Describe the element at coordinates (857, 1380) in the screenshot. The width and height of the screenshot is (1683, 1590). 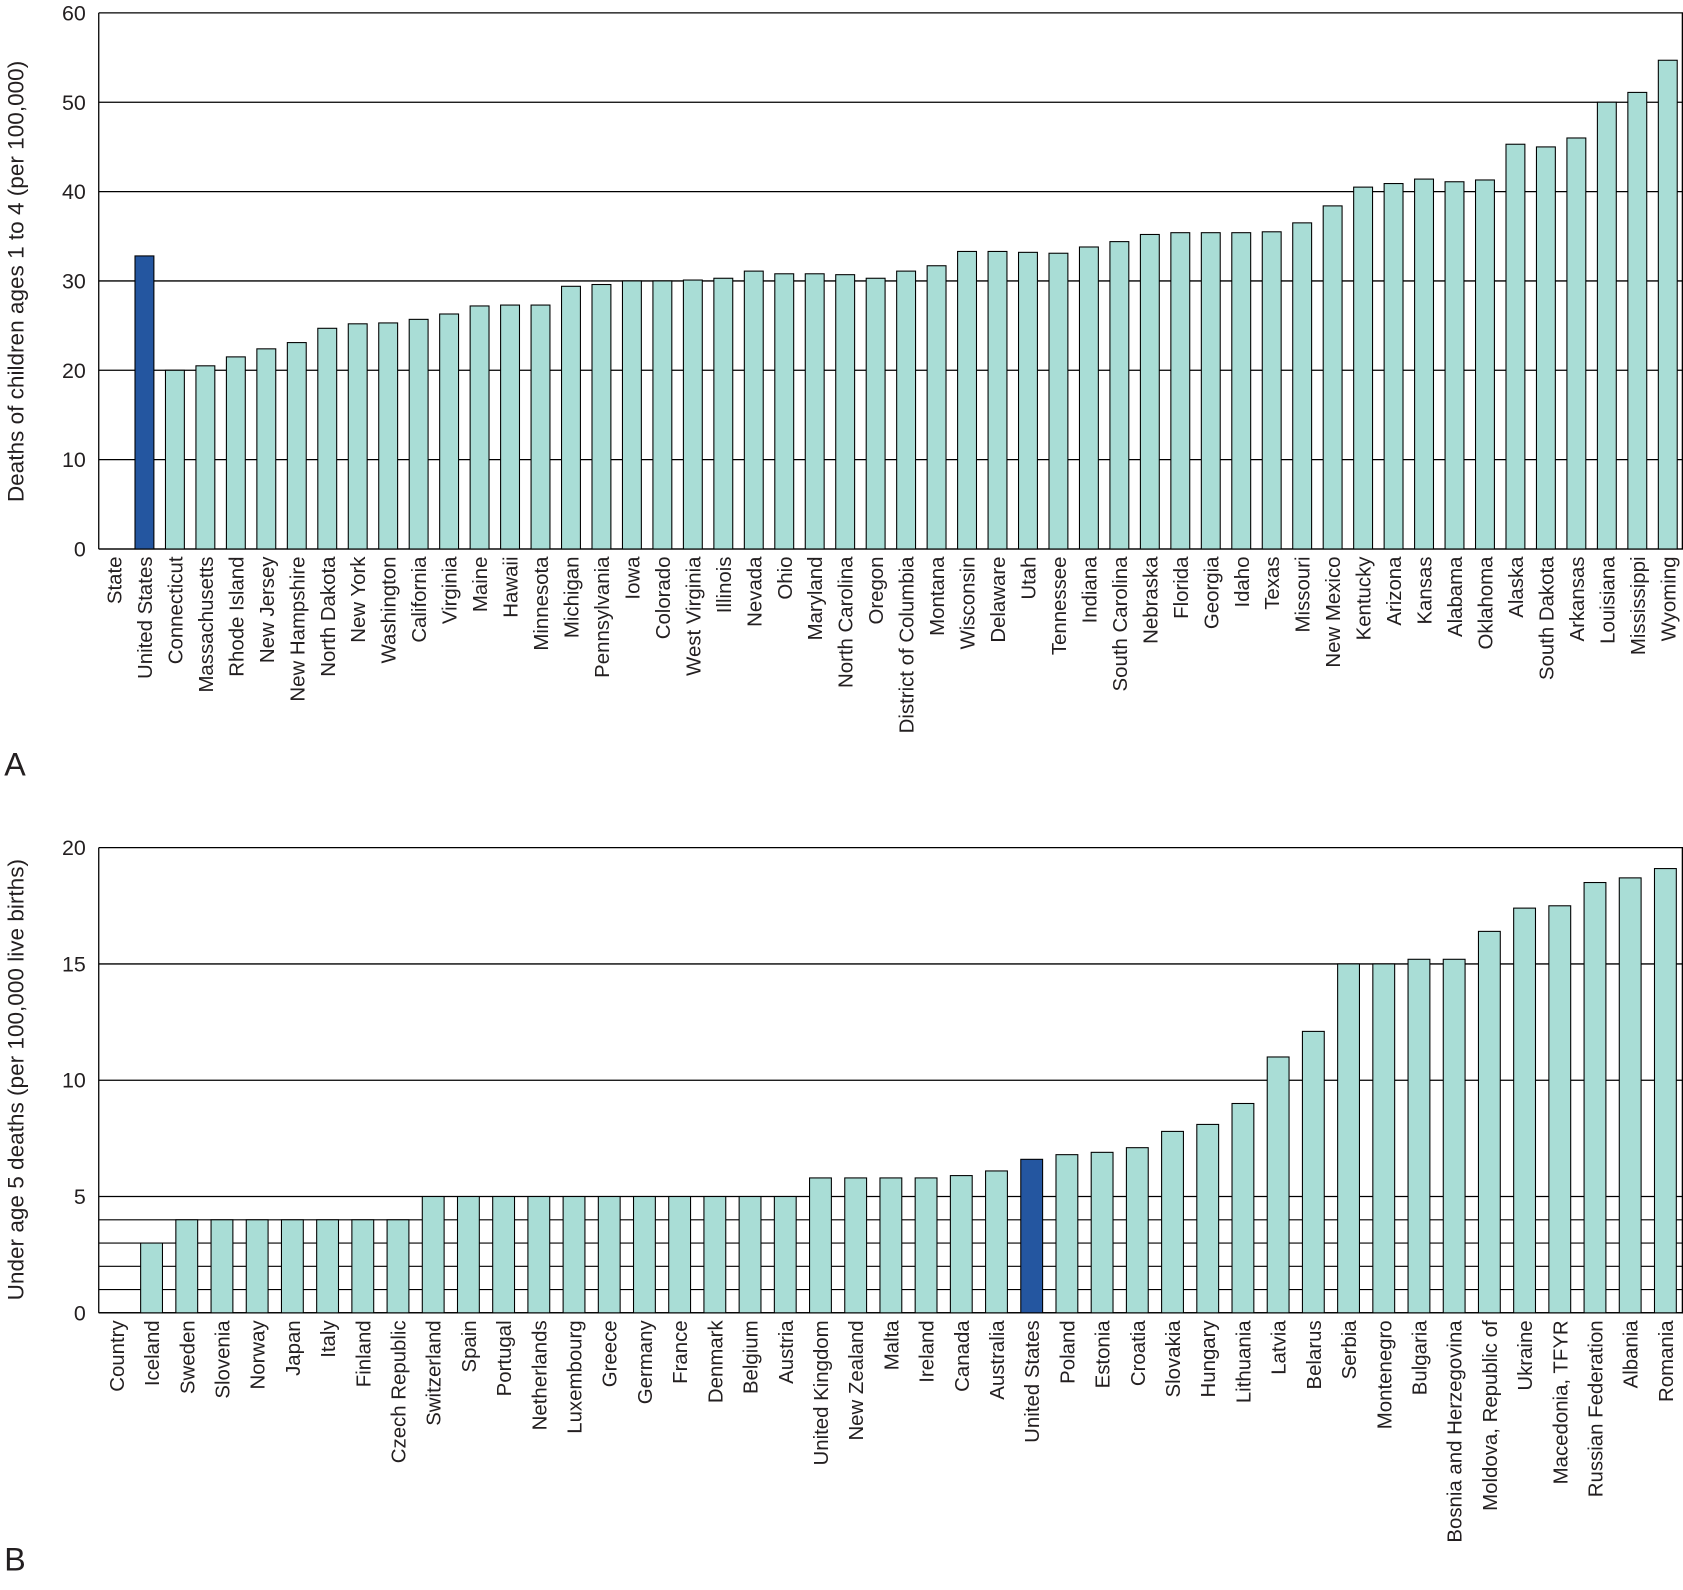
I see `x-tick-label: New Zealand` at that location.